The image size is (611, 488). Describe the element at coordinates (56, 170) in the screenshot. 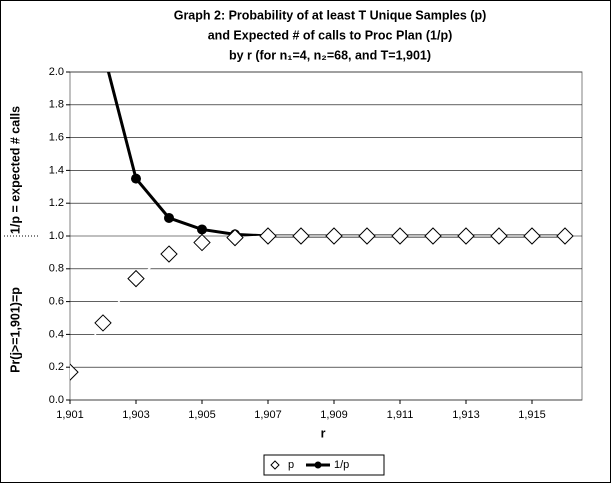

I see `y-tick-label: 1.4` at that location.